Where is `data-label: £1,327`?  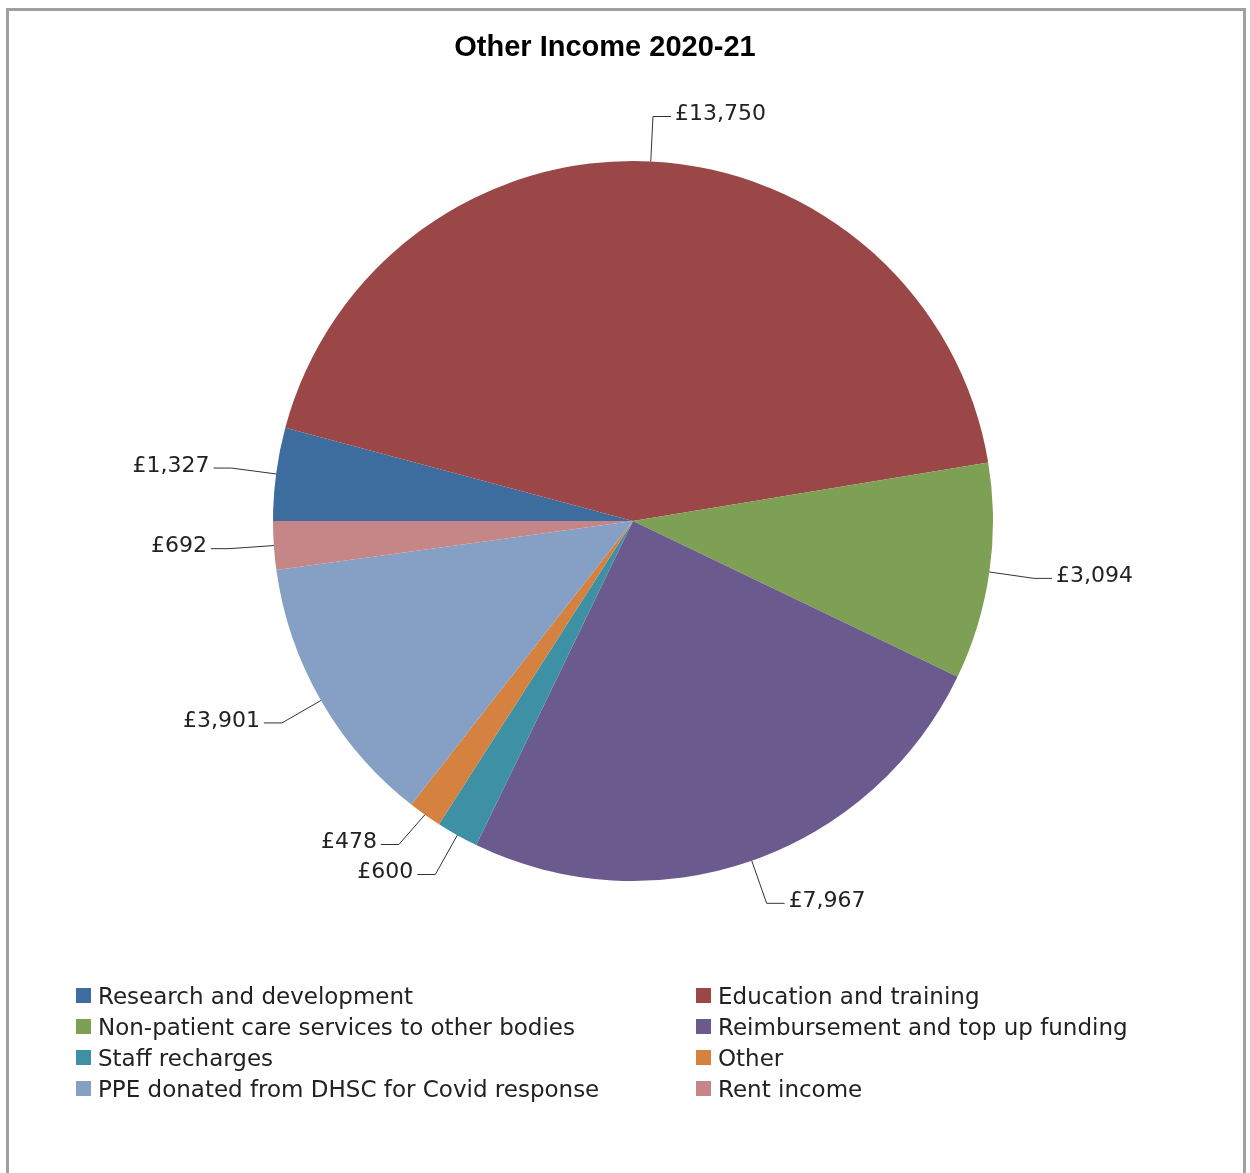 data-label: £1,327 is located at coordinates (171, 464).